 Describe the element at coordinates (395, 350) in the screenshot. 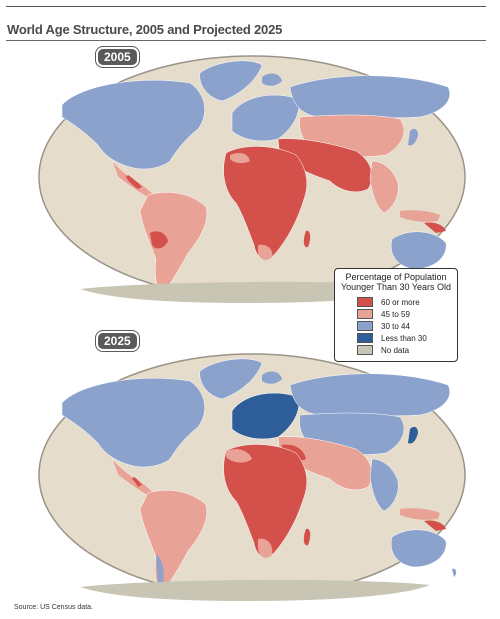

I see `legend-label: No data` at that location.